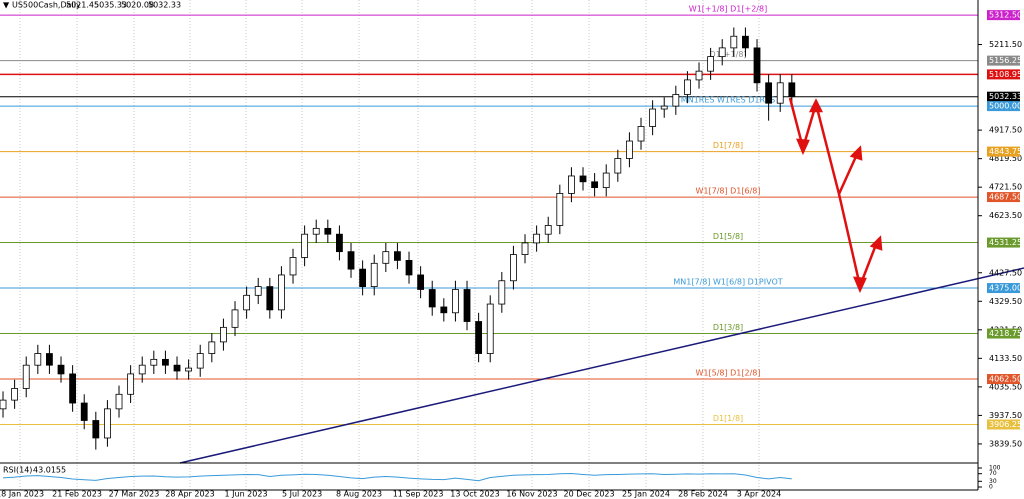 This screenshot has width=1024, height=499. I want to click on price-label: 4375.00, so click(1005, 288).